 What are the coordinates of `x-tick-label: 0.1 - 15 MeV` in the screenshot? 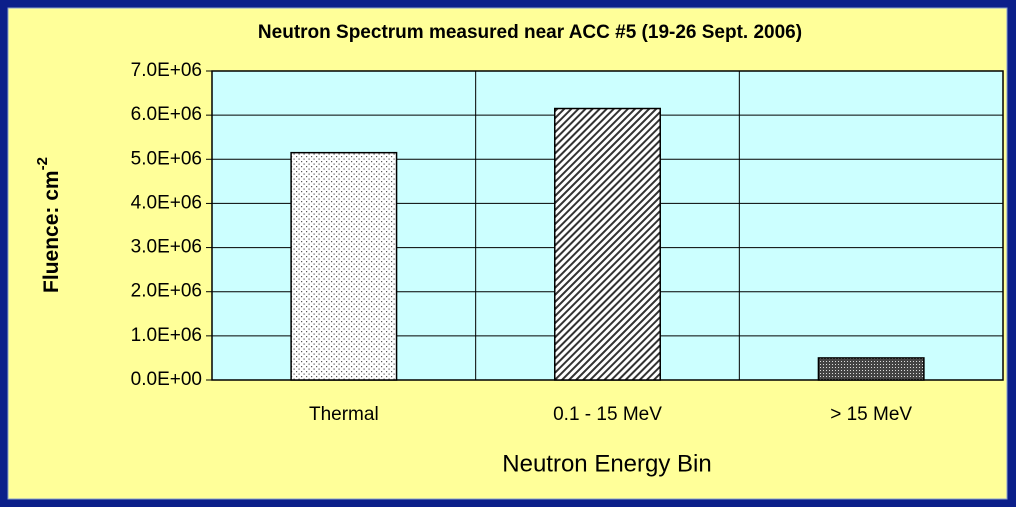 It's located at (607, 414).